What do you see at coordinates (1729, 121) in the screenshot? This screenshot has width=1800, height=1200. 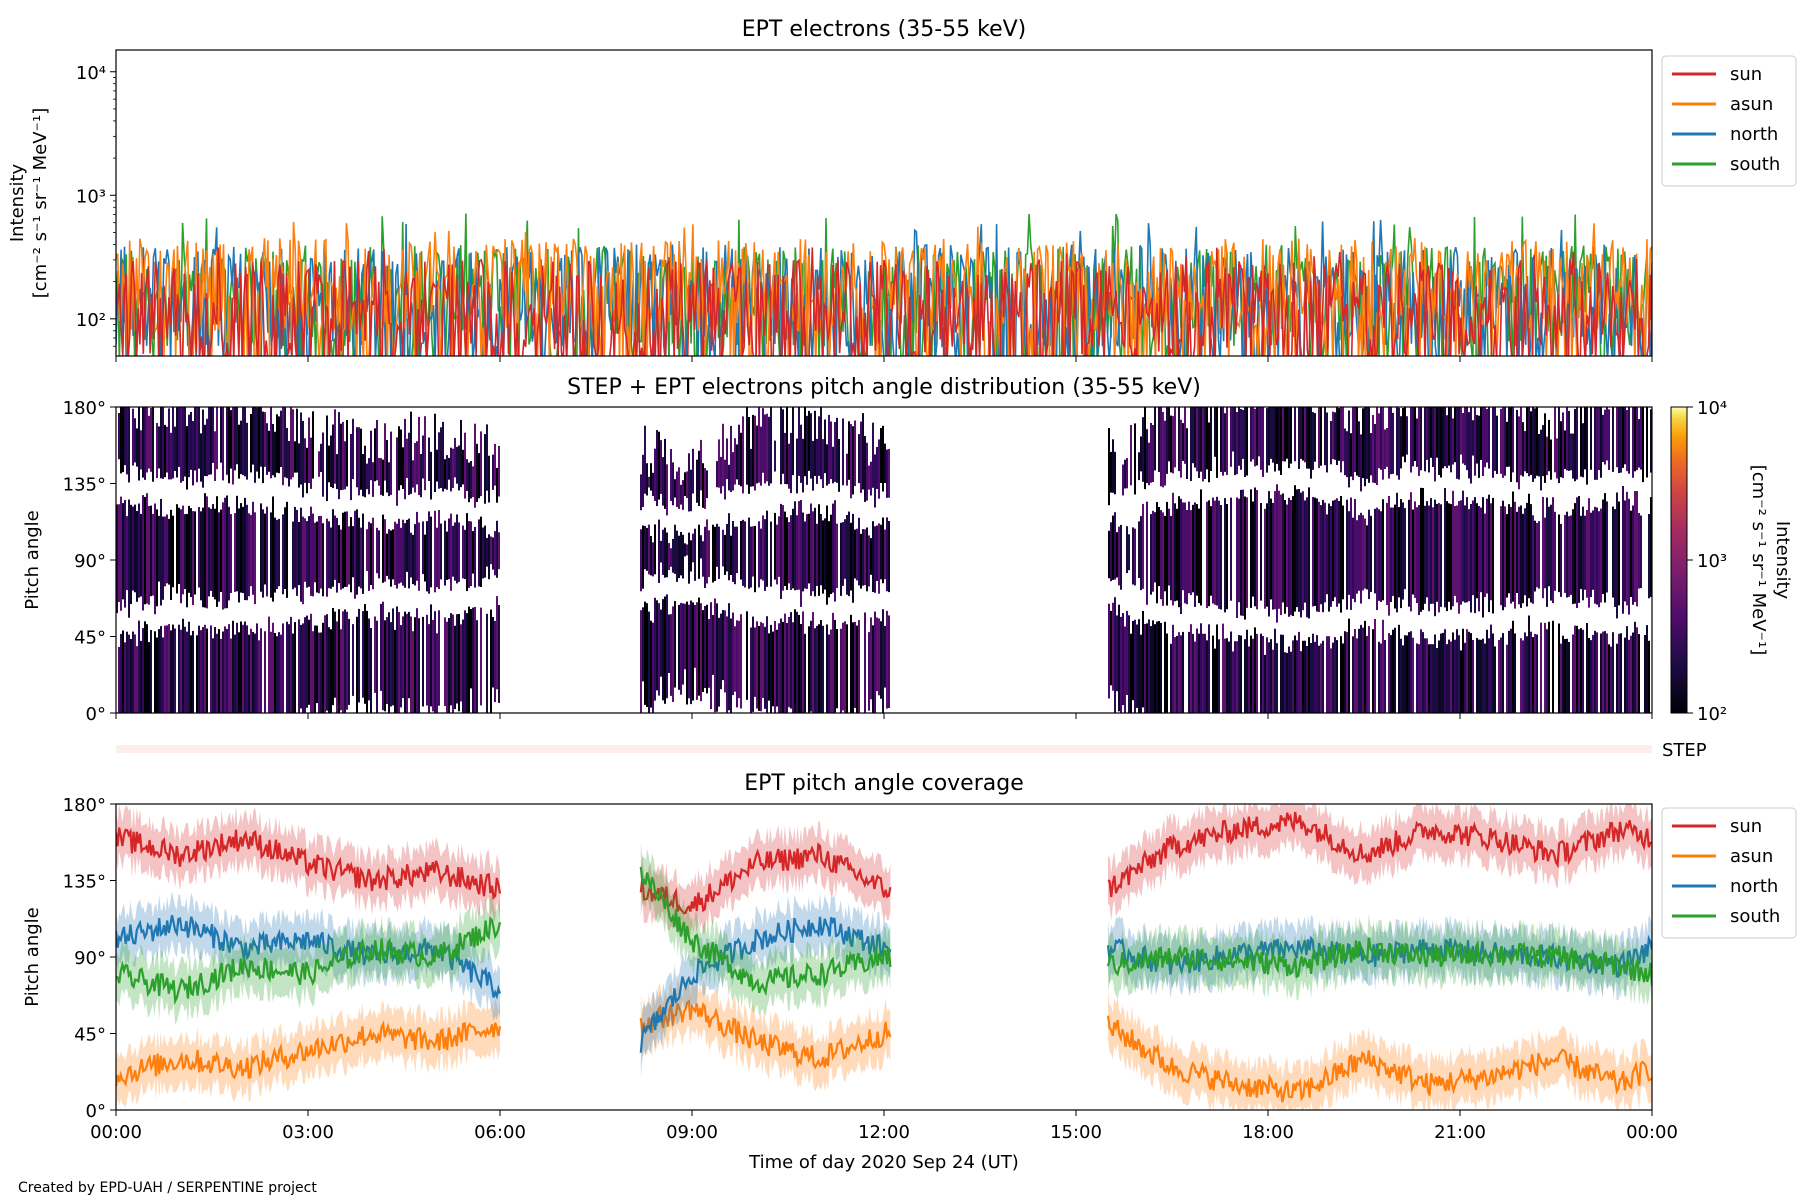 I see `legend-frame` at bounding box center [1729, 121].